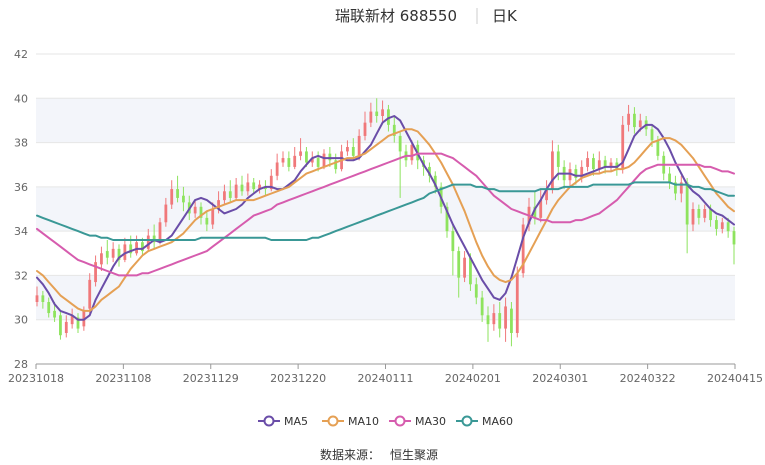 The height and width of the screenshot is (465, 765). Describe the element at coordinates (385, 421) in the screenshot. I see `legend: MA5 MA10 MA30 MA60` at that location.